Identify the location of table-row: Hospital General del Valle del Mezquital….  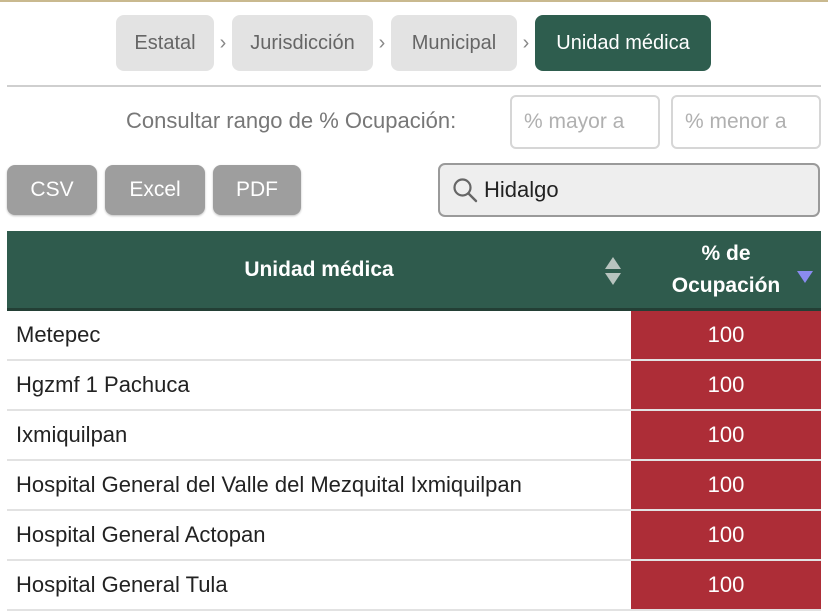
(414, 486).